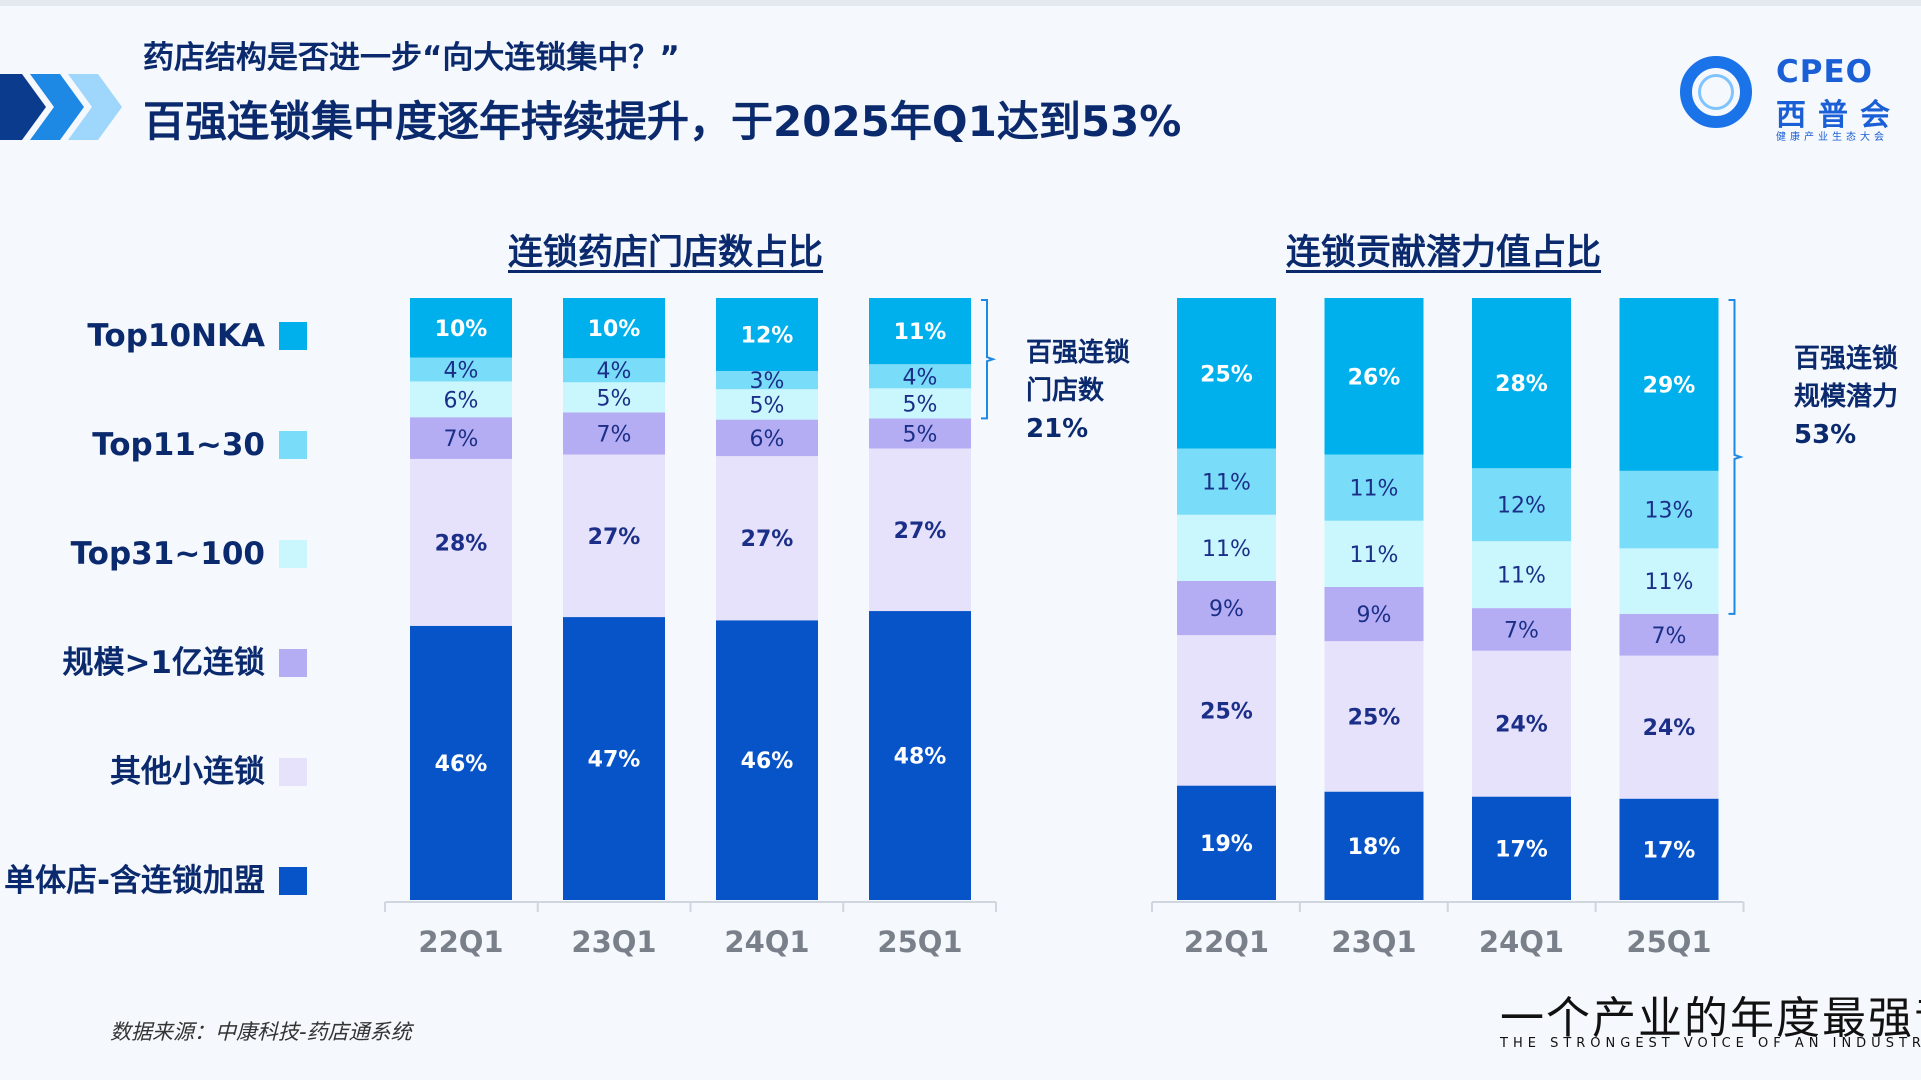  What do you see at coordinates (1373, 942) in the screenshot?
I see `x-tick-label: 23Q1` at bounding box center [1373, 942].